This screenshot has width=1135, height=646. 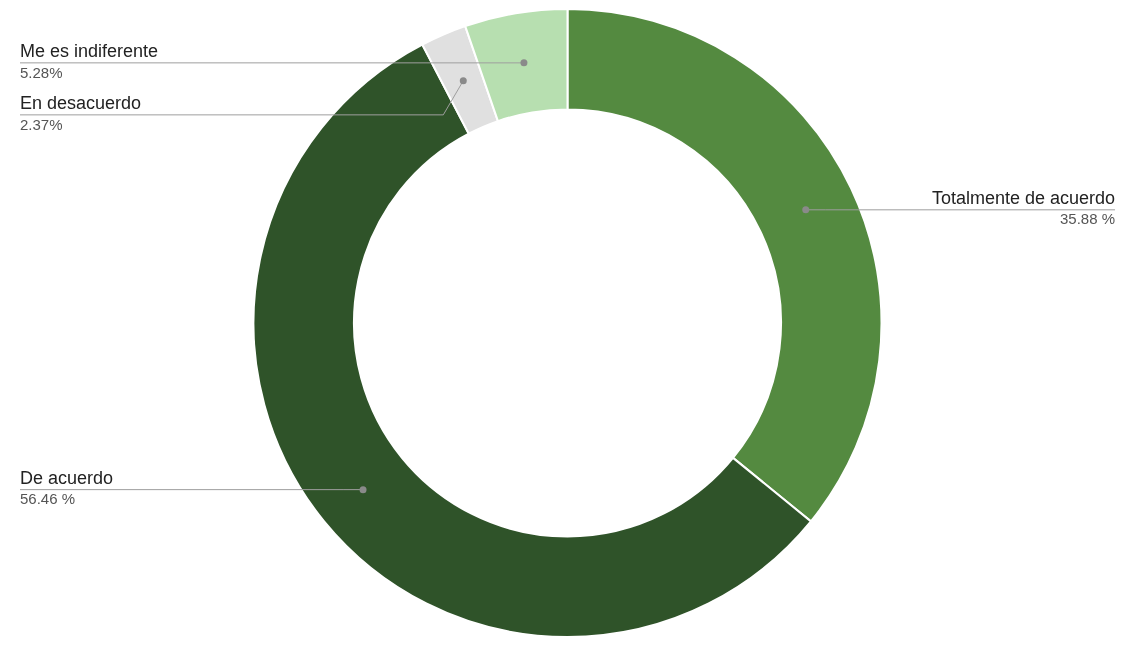 I want to click on slice-label: Totalmente de acuerdo, so click(x=1023, y=197).